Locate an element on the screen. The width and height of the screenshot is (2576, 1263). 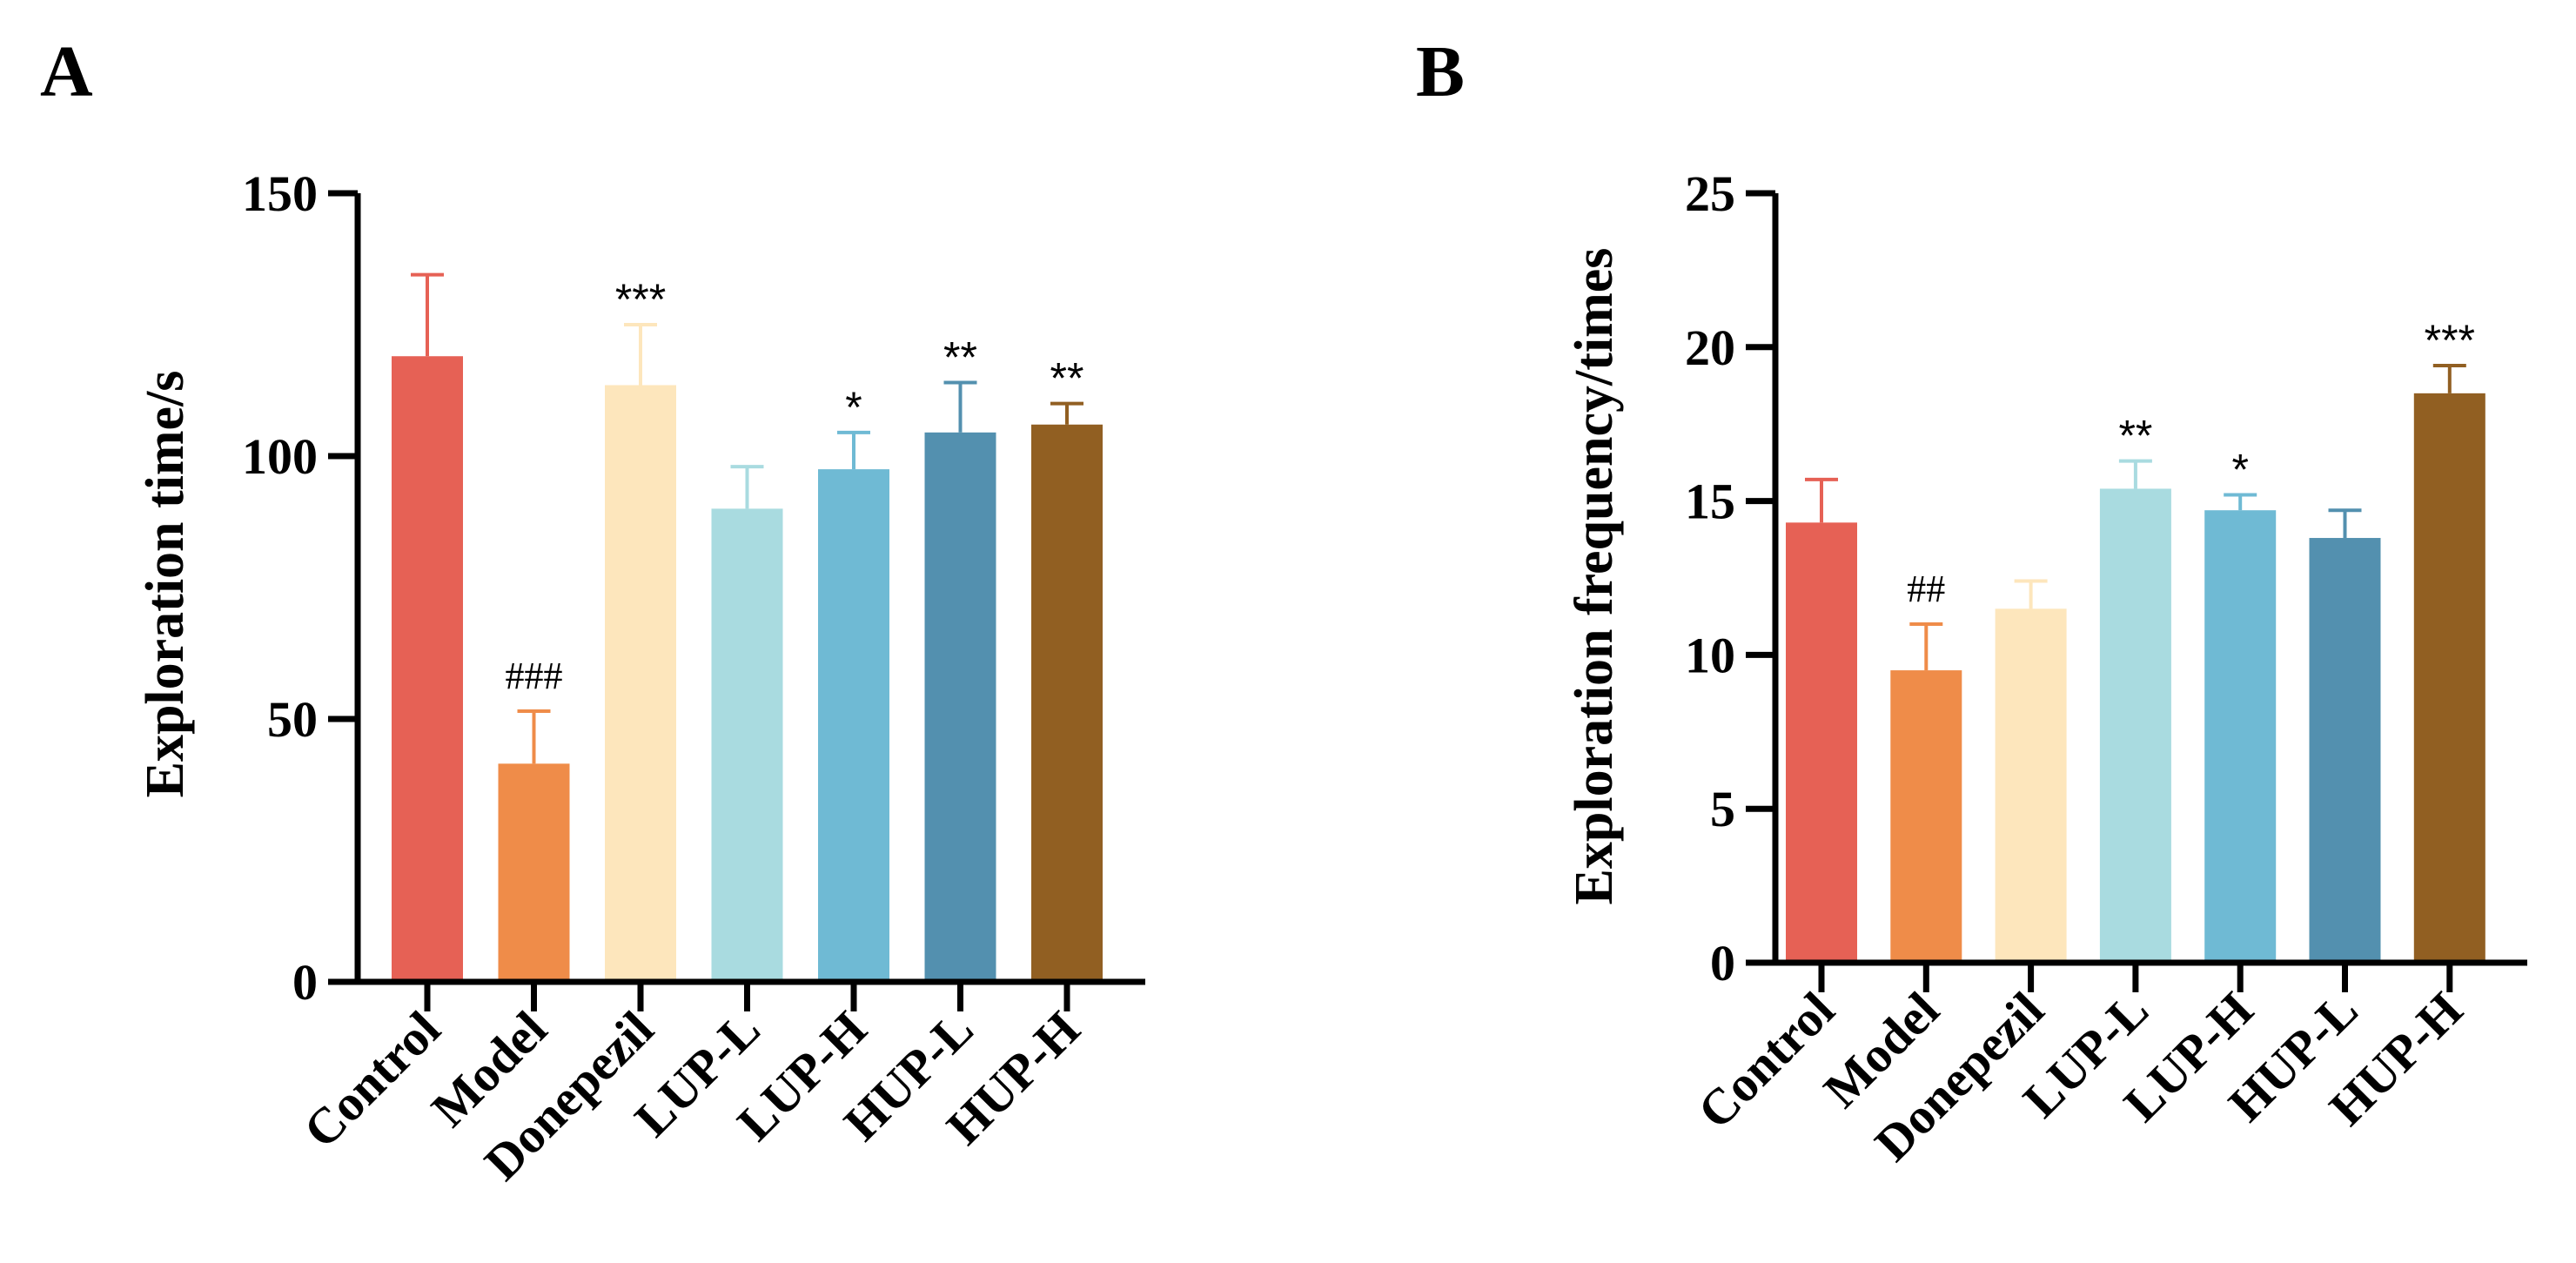
y-tick-label-b-0: 0 is located at coordinates (1723, 963).